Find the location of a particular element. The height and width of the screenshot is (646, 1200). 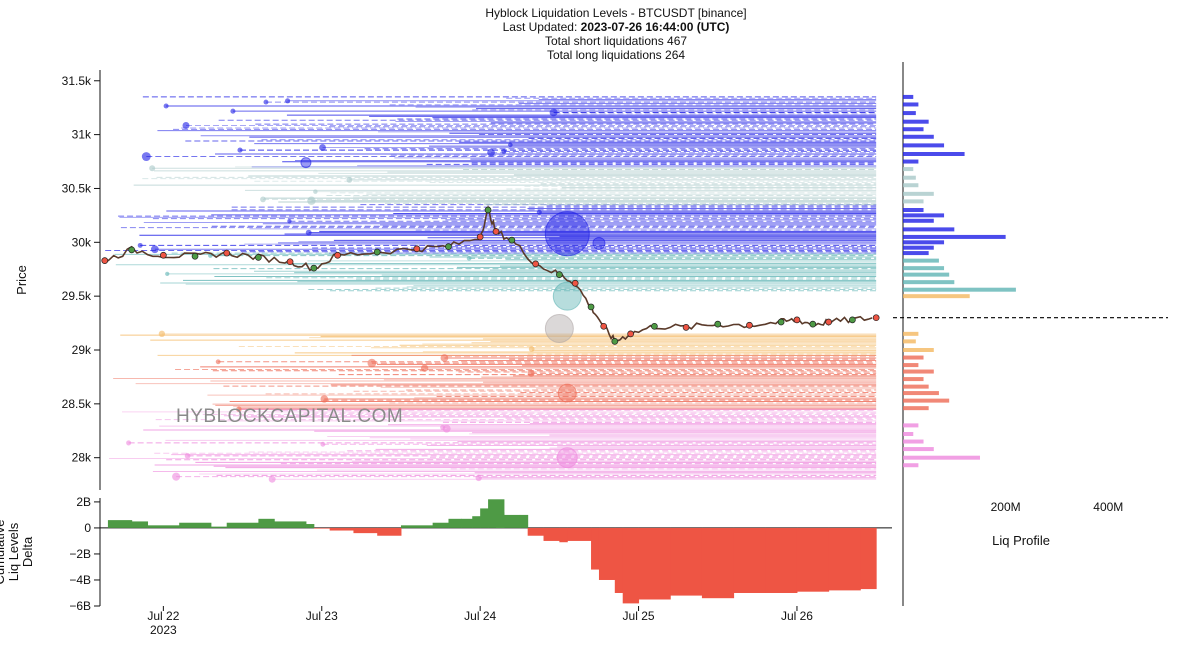

delta-y-tick-label: −4B is located at coordinates (80, 580).